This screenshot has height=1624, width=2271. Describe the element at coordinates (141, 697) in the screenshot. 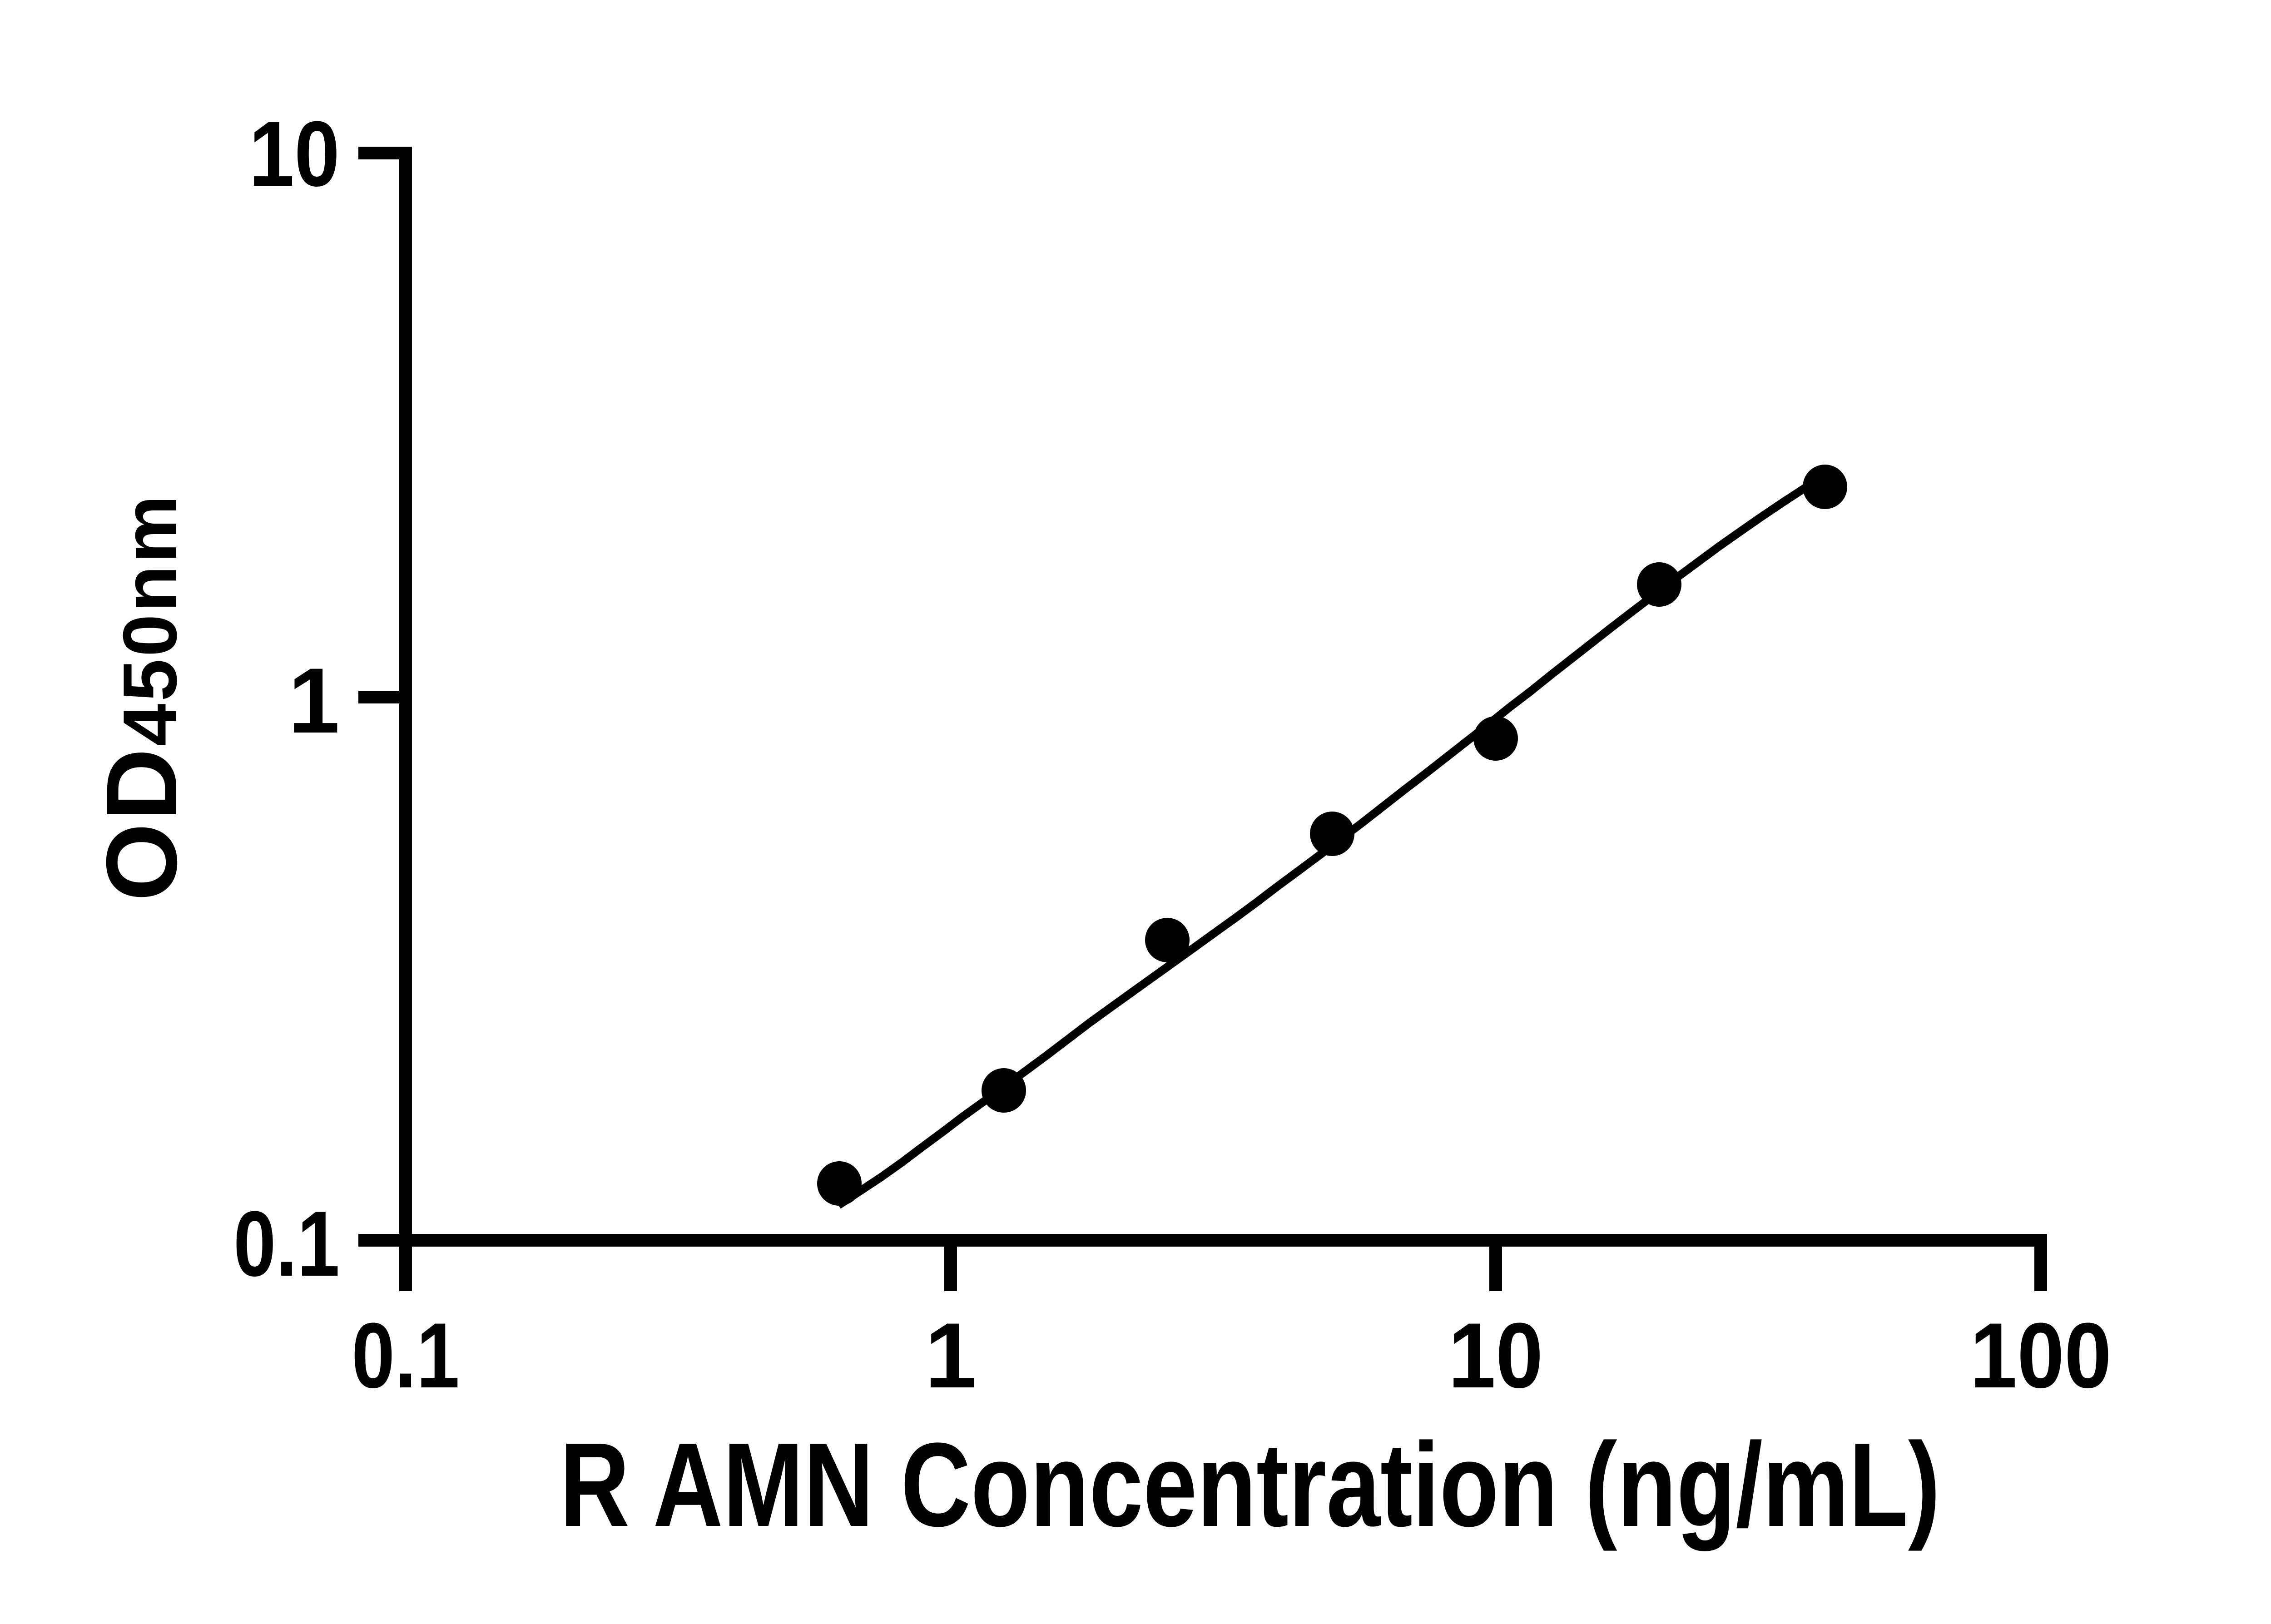

I see `svg-text: OD450nm` at that location.